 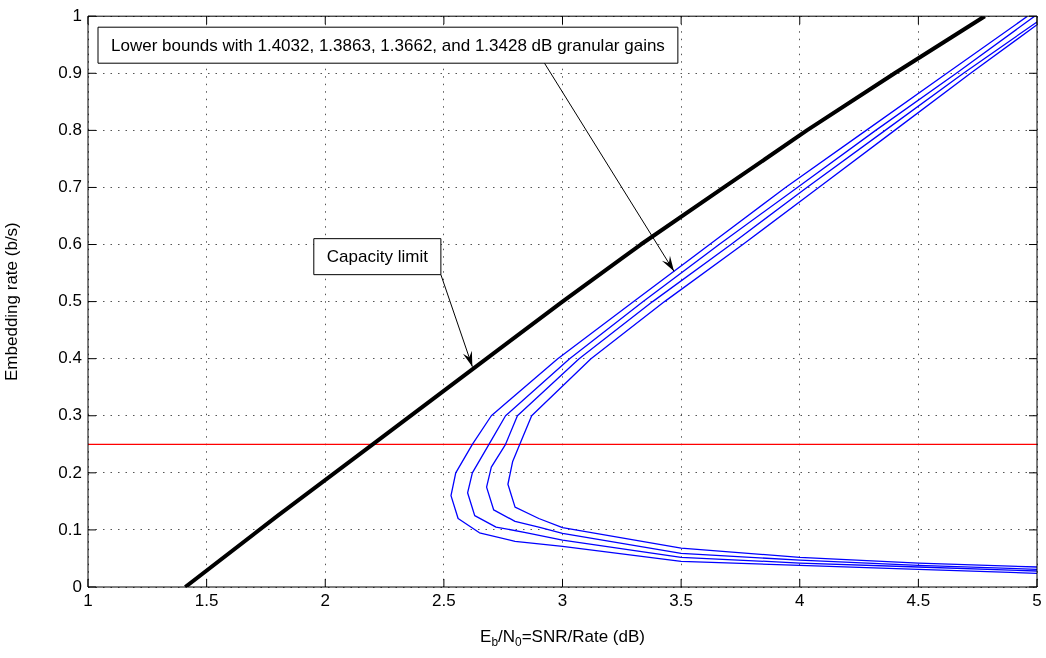 What do you see at coordinates (70, 301) in the screenshot?
I see `y-tick-label: 0.5` at bounding box center [70, 301].